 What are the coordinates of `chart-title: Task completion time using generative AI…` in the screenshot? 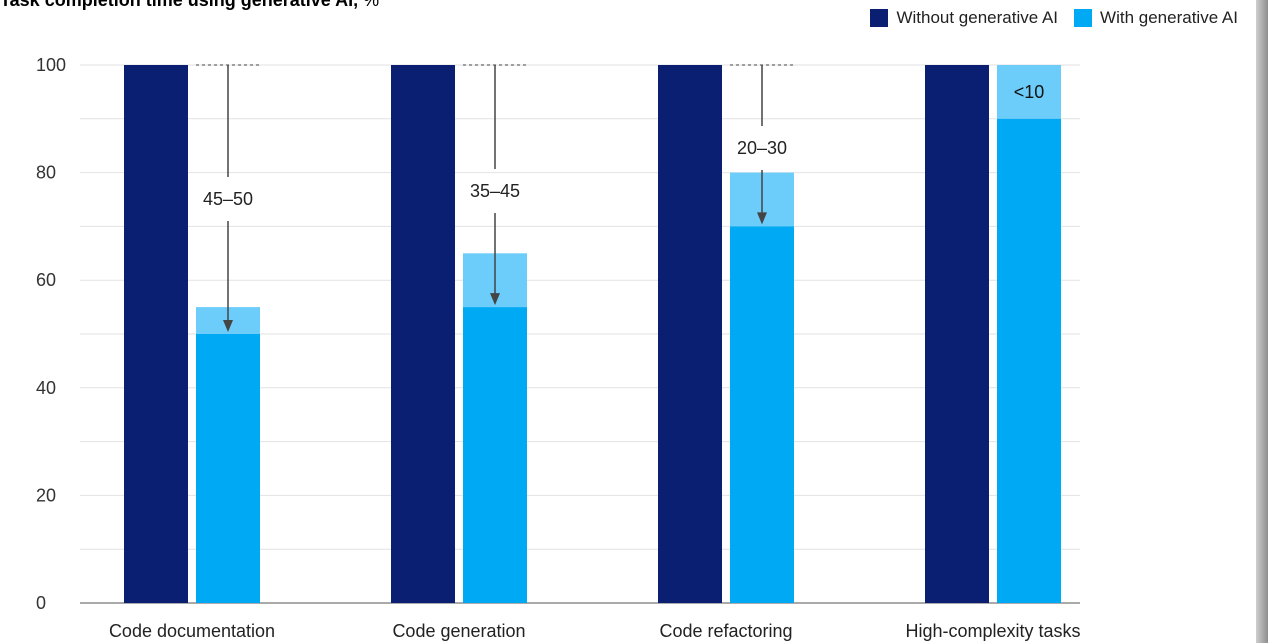 It's located at (189, 5).